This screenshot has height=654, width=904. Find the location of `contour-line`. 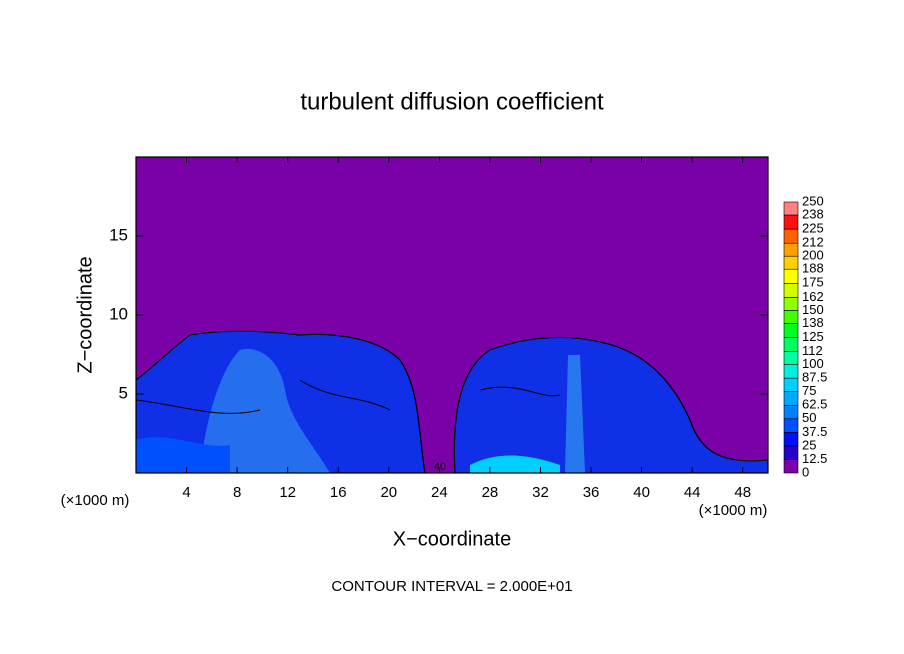

contour-line is located at coordinates (348, 396).